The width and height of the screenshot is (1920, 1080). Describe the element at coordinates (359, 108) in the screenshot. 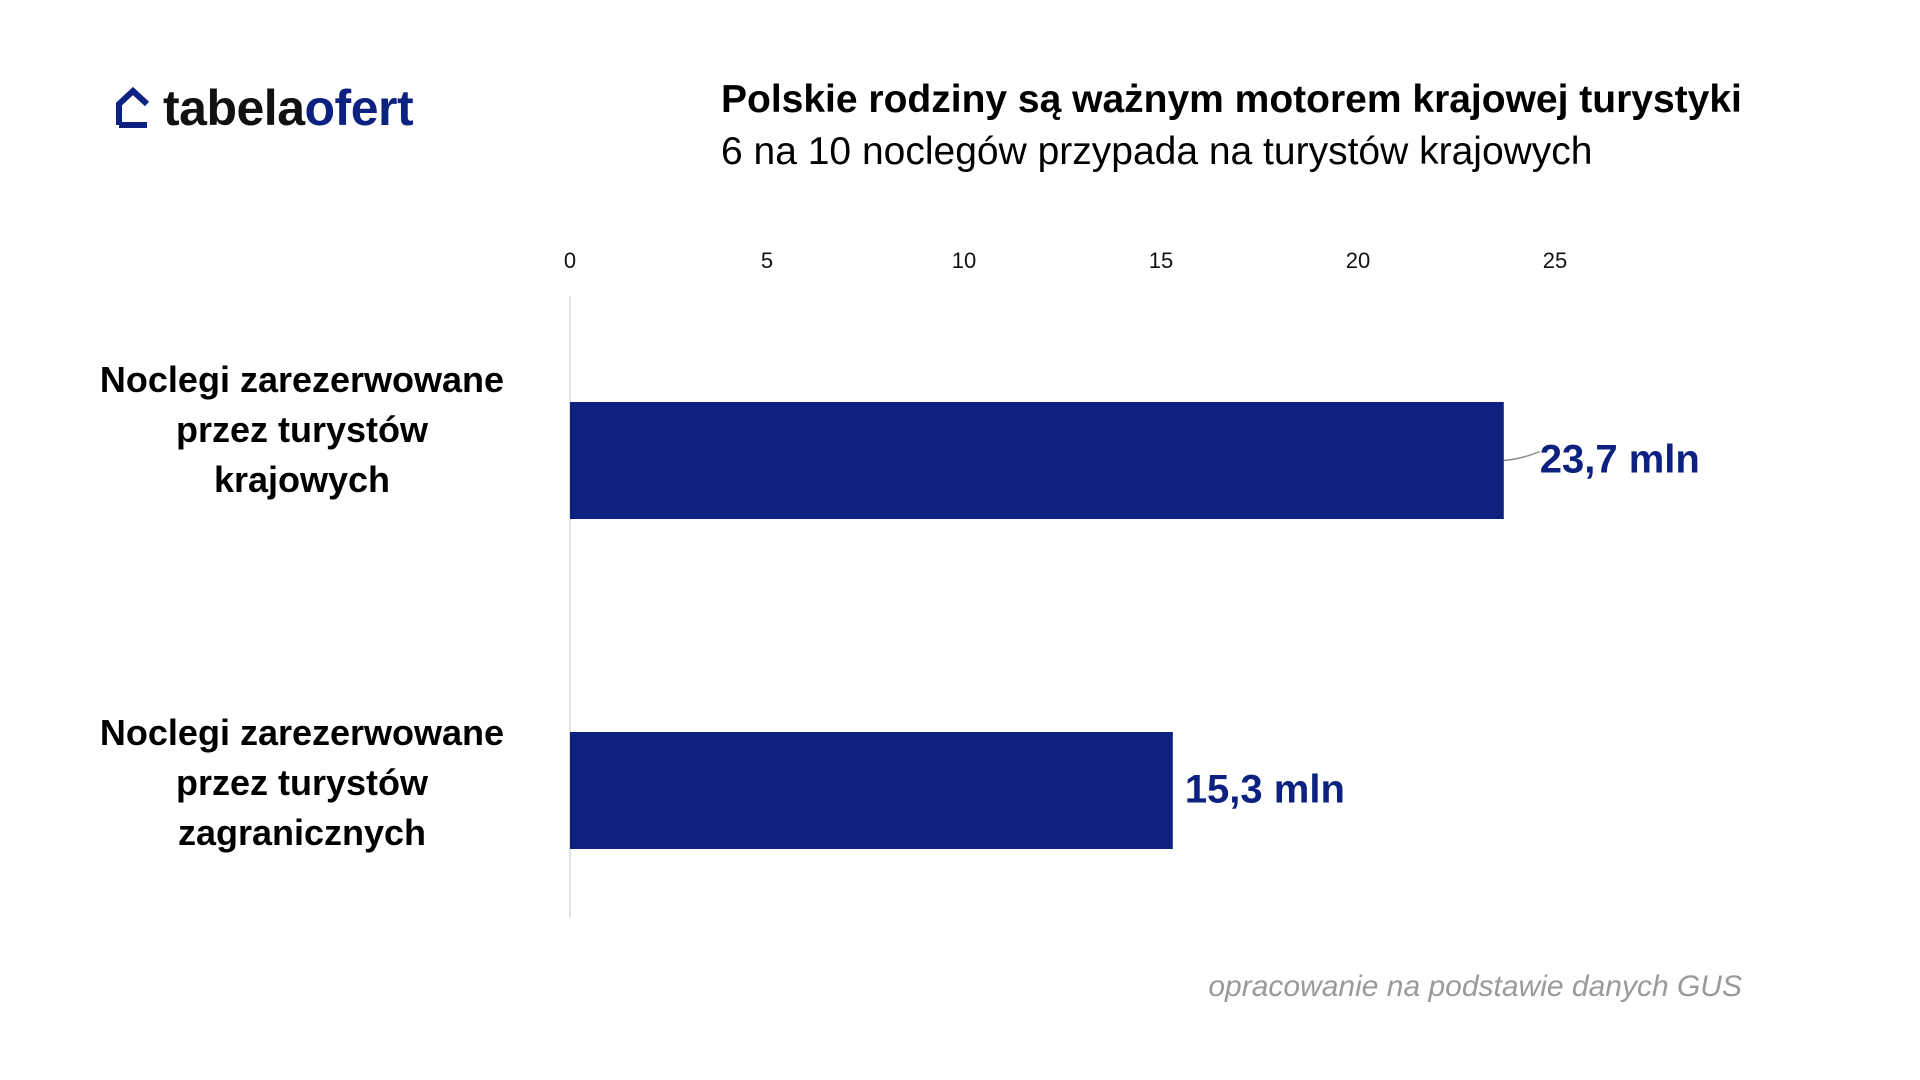

I see `logo-text-ofert: ofert` at that location.